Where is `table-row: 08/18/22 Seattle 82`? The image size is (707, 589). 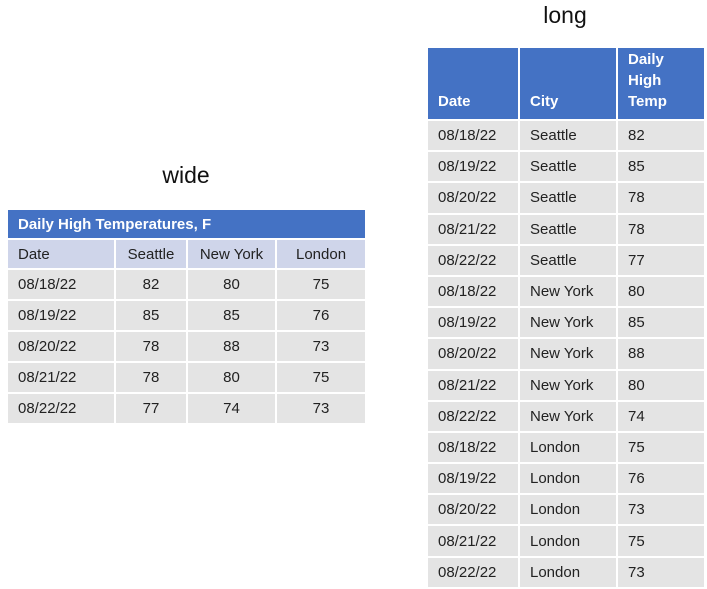
table-row: 08/18/22 Seattle 82 is located at coordinates (566, 135).